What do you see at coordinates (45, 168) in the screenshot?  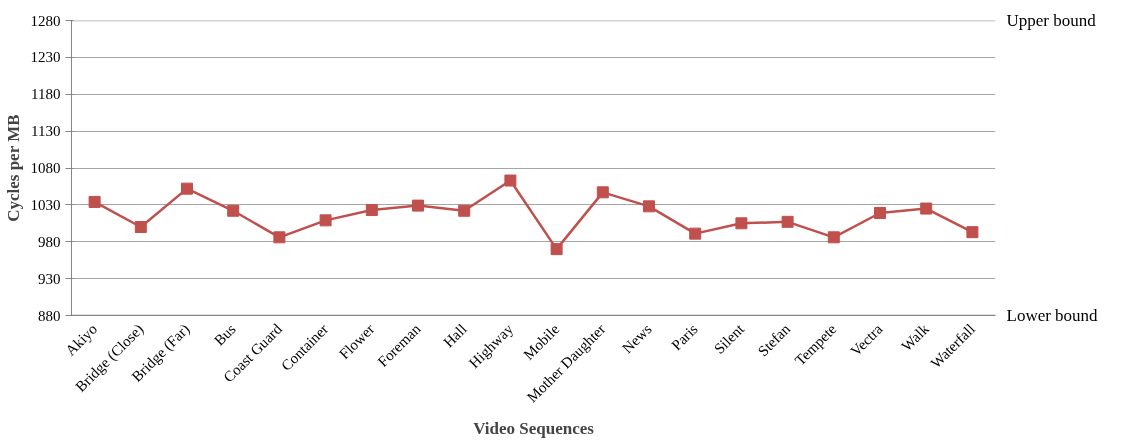 I see `y-tick-label: 1080` at bounding box center [45, 168].